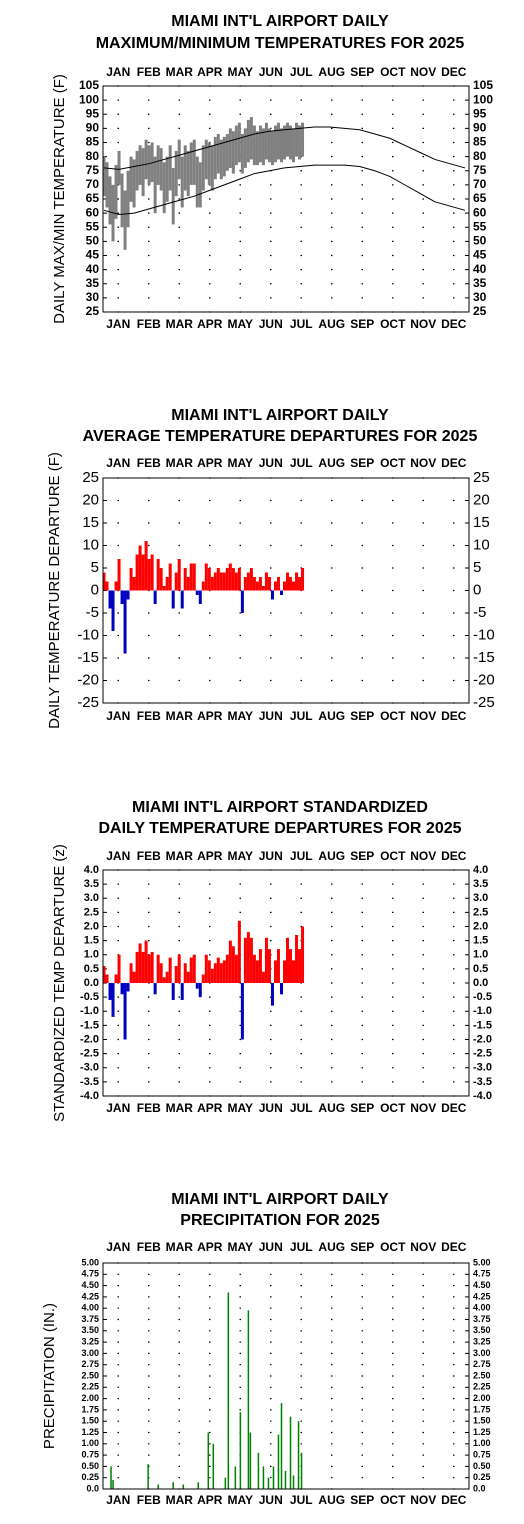 The height and width of the screenshot is (1524, 524). Describe the element at coordinates (480, 184) in the screenshot. I see `y-tick-label-right: 70` at that location.